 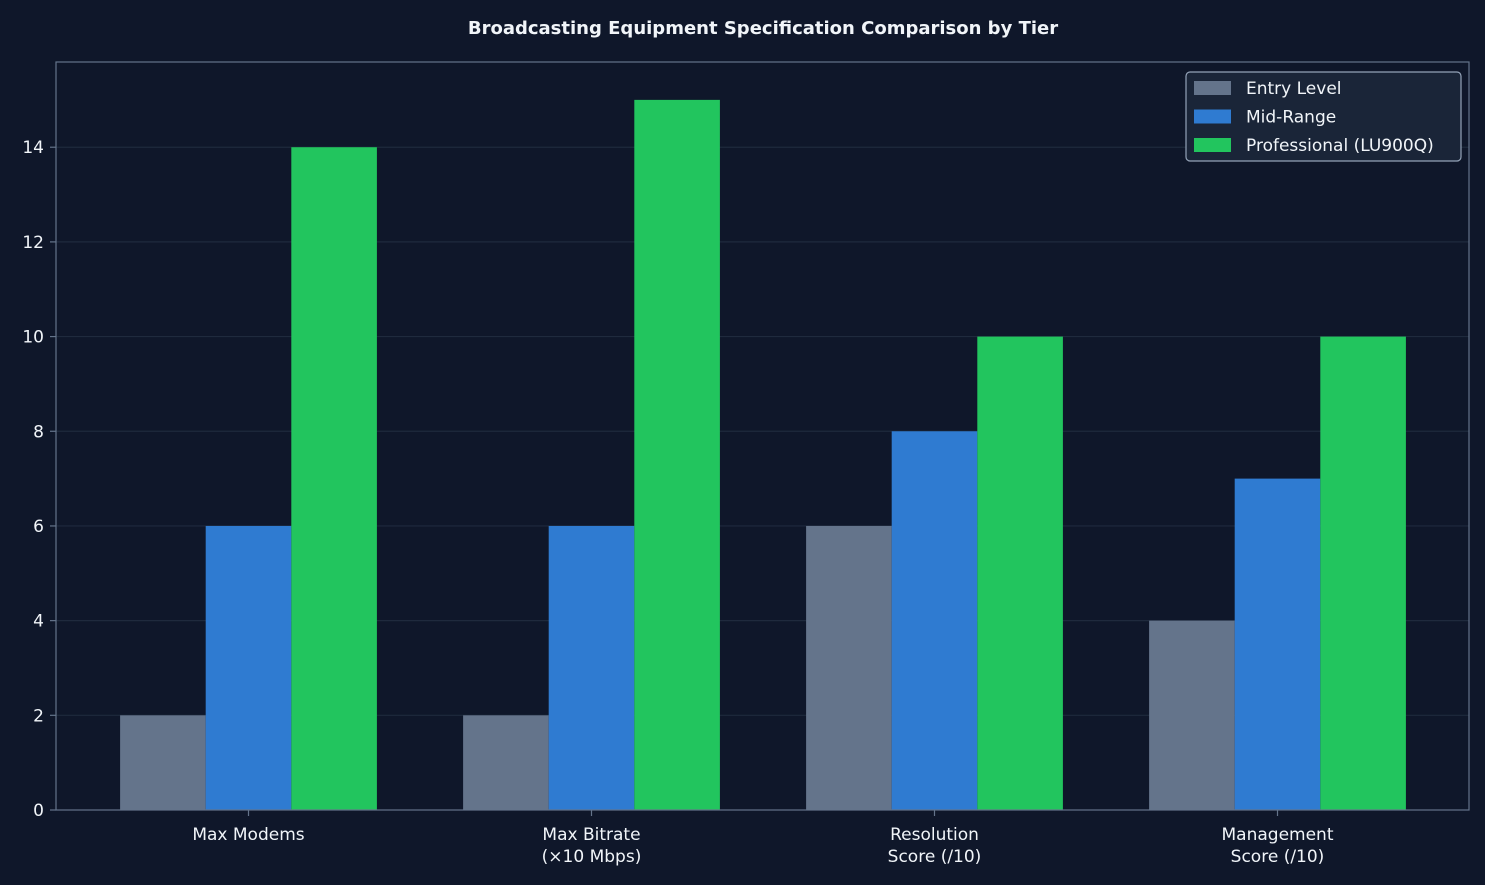 I want to click on x-tick-label: Max Modems, so click(x=248, y=835).